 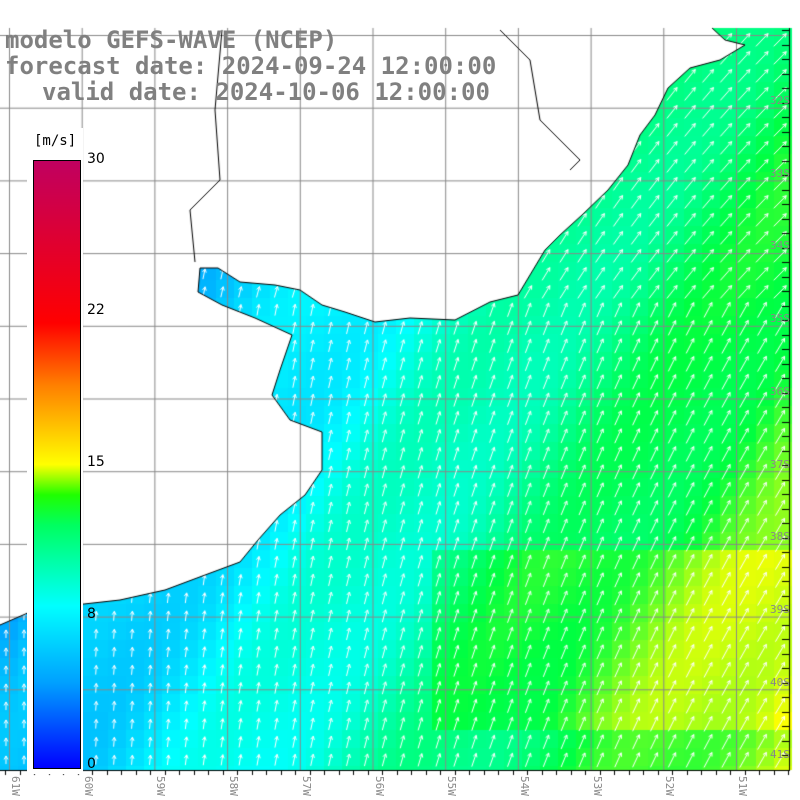 I want to click on longitude-label: 55W, so click(x=452, y=786).